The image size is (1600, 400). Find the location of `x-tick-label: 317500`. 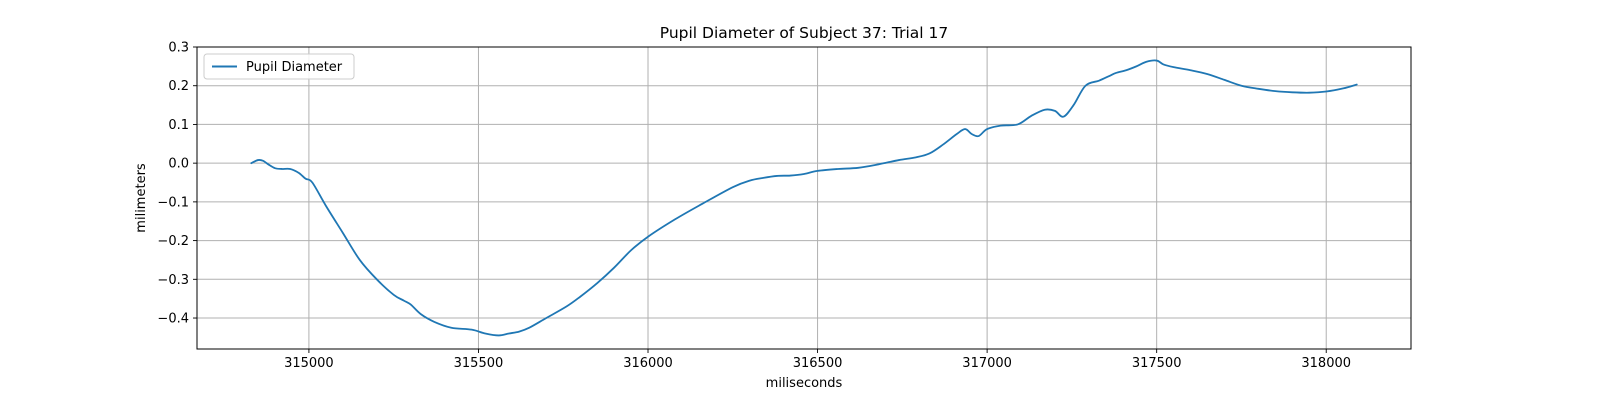

x-tick-label: 317500 is located at coordinates (1157, 363).